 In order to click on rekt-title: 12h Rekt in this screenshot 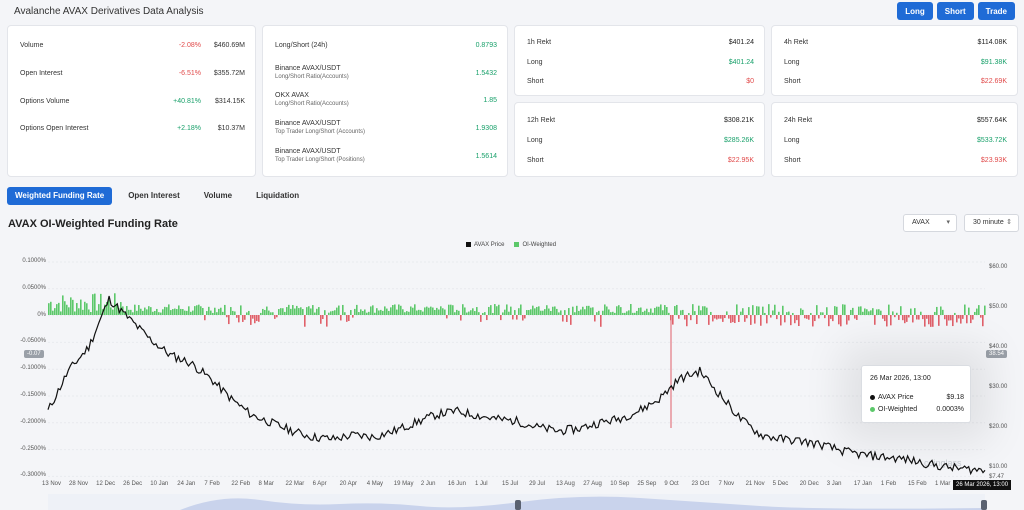, I will do `click(541, 120)`.